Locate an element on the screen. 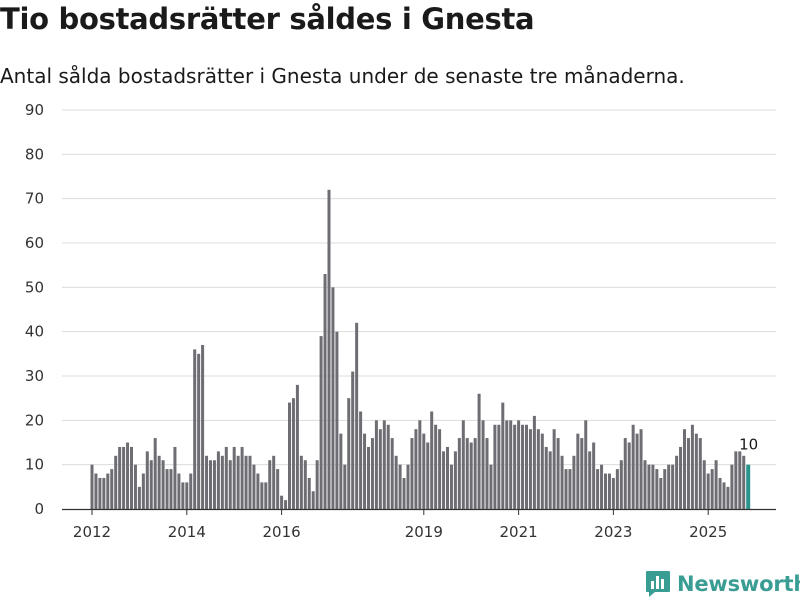 Image resolution: width=800 pixels, height=600 pixels. chart-title: Tio bostadsrätter såldes i Gnesta is located at coordinates (267, 19).